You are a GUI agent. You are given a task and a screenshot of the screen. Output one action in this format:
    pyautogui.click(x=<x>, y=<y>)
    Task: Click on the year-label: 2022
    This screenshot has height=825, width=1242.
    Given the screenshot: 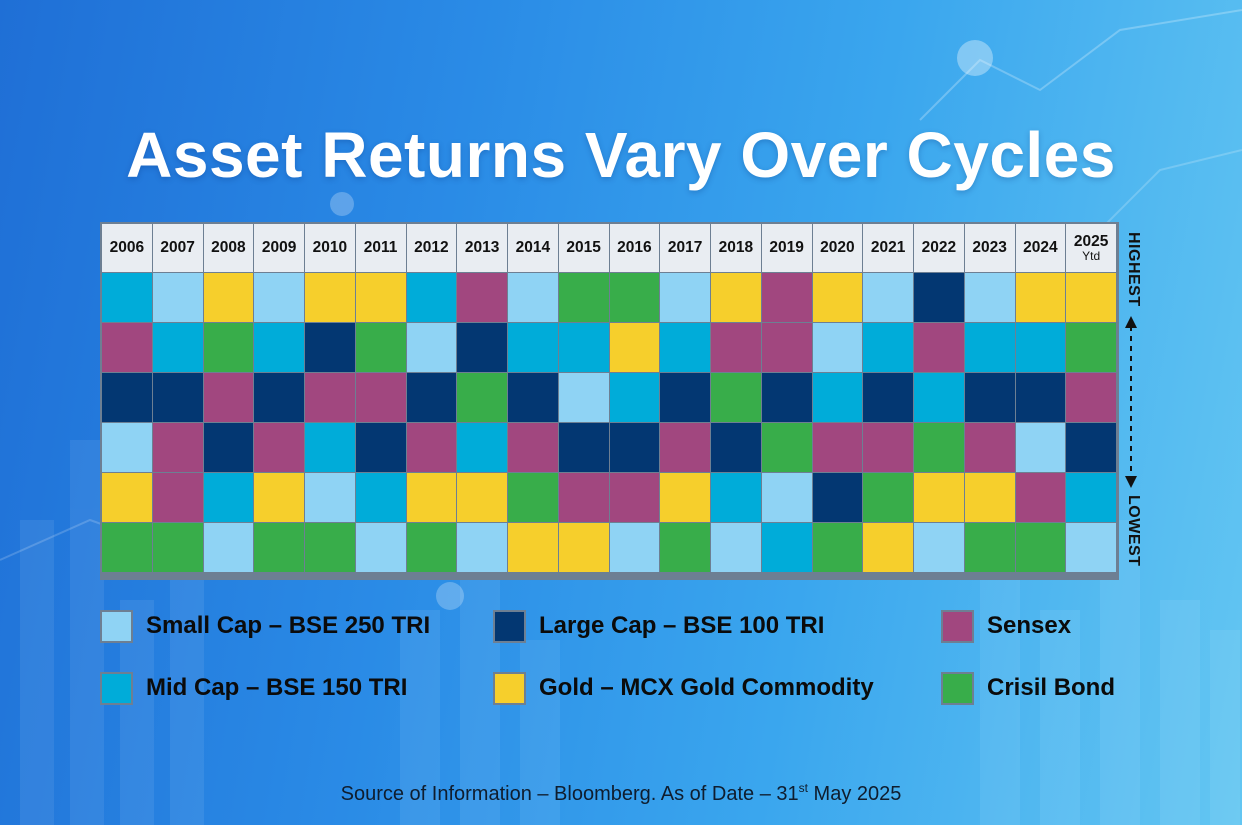 What is the action you would take?
    pyautogui.click(x=939, y=248)
    